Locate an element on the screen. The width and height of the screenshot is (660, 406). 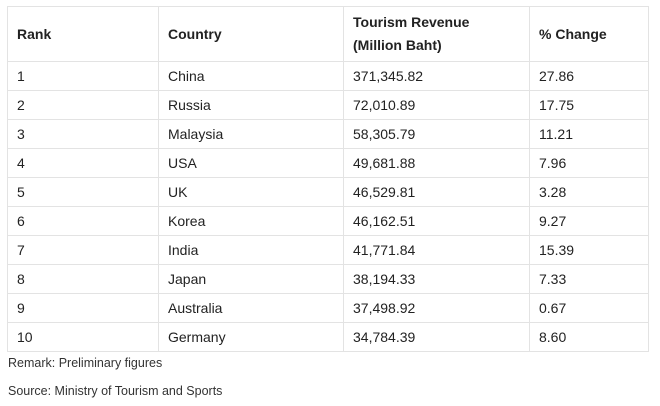
cell-change: 3.28 is located at coordinates (589, 192).